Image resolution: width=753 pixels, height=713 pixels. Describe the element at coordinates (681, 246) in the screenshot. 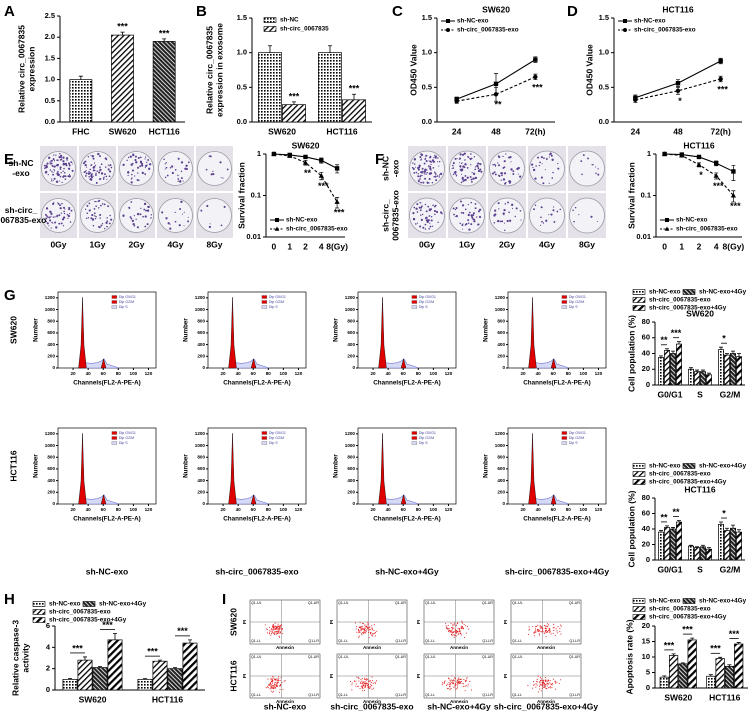

I see `x-tick-label: 1` at that location.